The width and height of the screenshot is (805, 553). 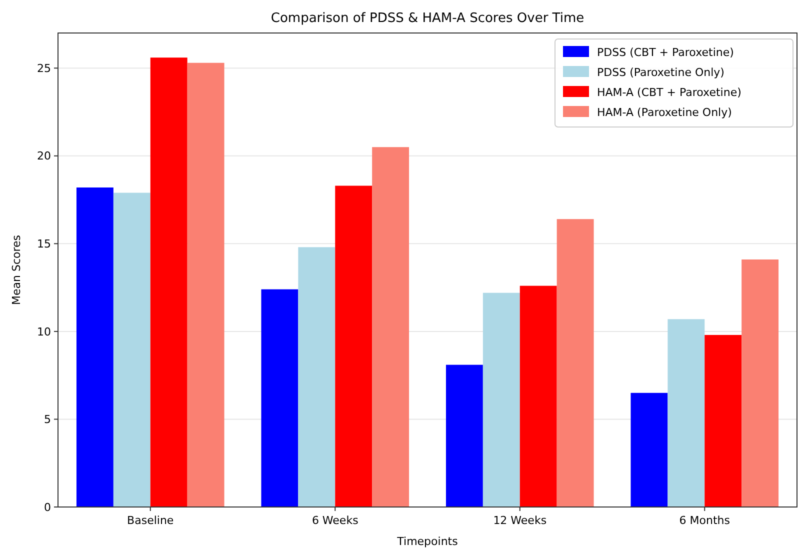 I want to click on x-tick-label: Baseline, so click(x=150, y=520).